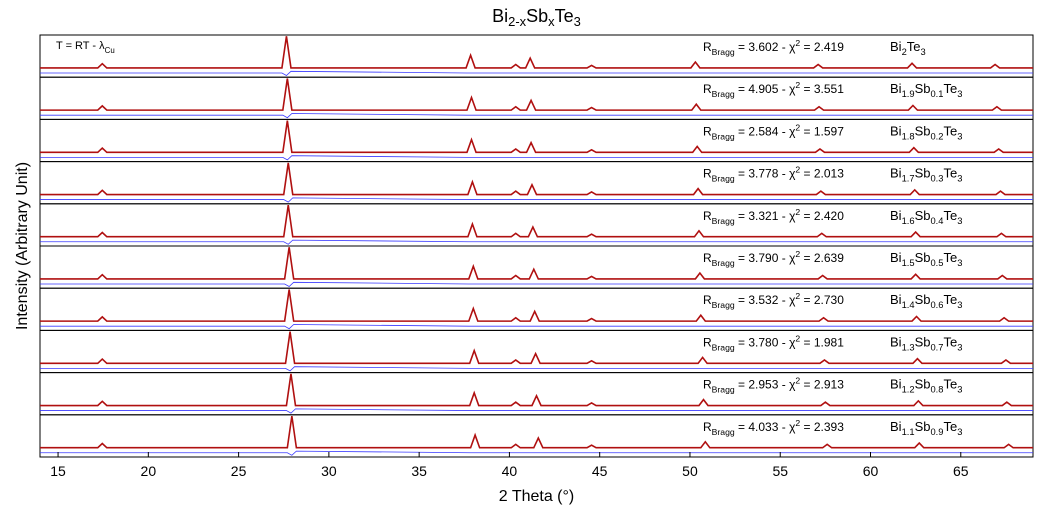  What do you see at coordinates (600, 471) in the screenshot?
I see `x-tick-label: 45` at bounding box center [600, 471].